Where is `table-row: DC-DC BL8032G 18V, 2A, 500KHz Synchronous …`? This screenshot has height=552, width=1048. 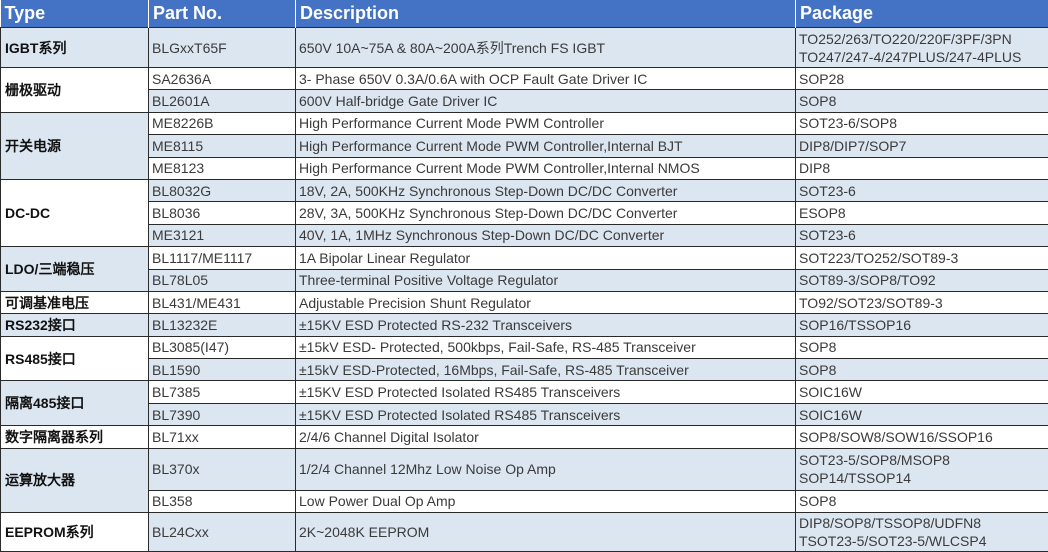 table-row: DC-DC BL8032G 18V, 2A, 500KHz Synchronous … is located at coordinates (524, 213).